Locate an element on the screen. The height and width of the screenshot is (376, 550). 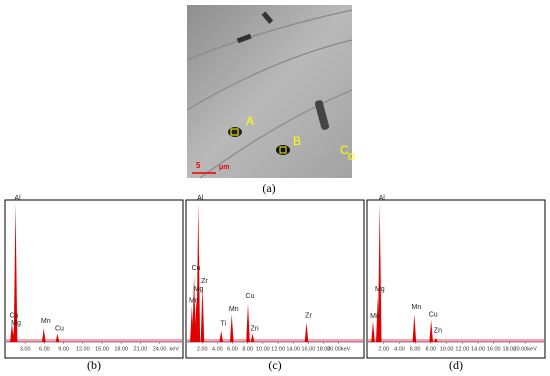
marker-label: C is located at coordinates (344, 150).